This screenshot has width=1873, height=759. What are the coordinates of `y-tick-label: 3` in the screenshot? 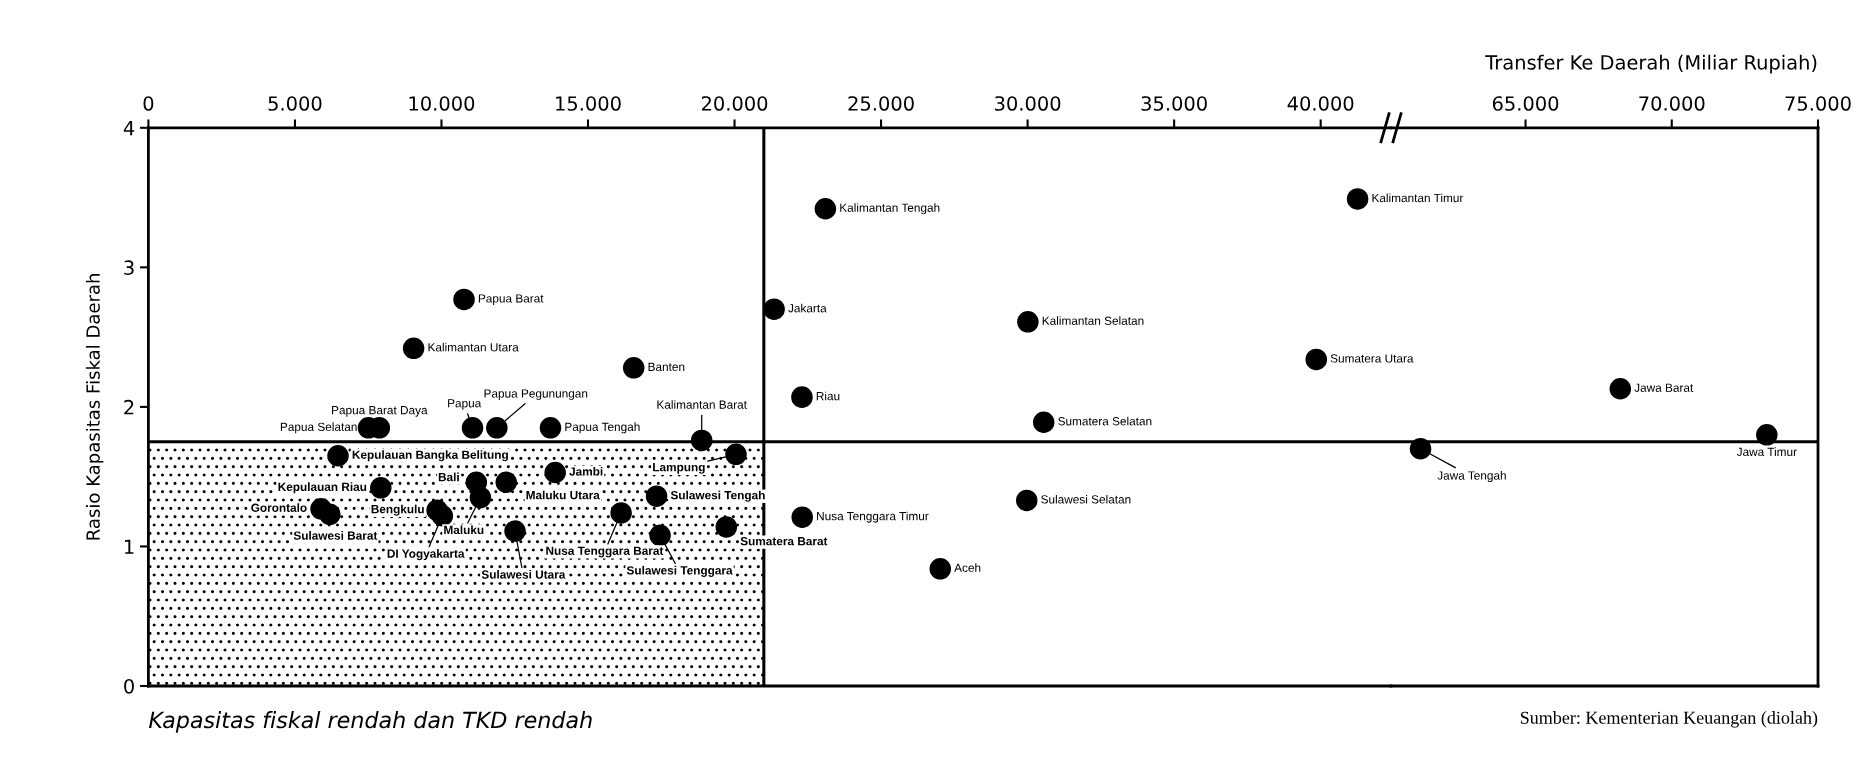 It's located at (129, 268).